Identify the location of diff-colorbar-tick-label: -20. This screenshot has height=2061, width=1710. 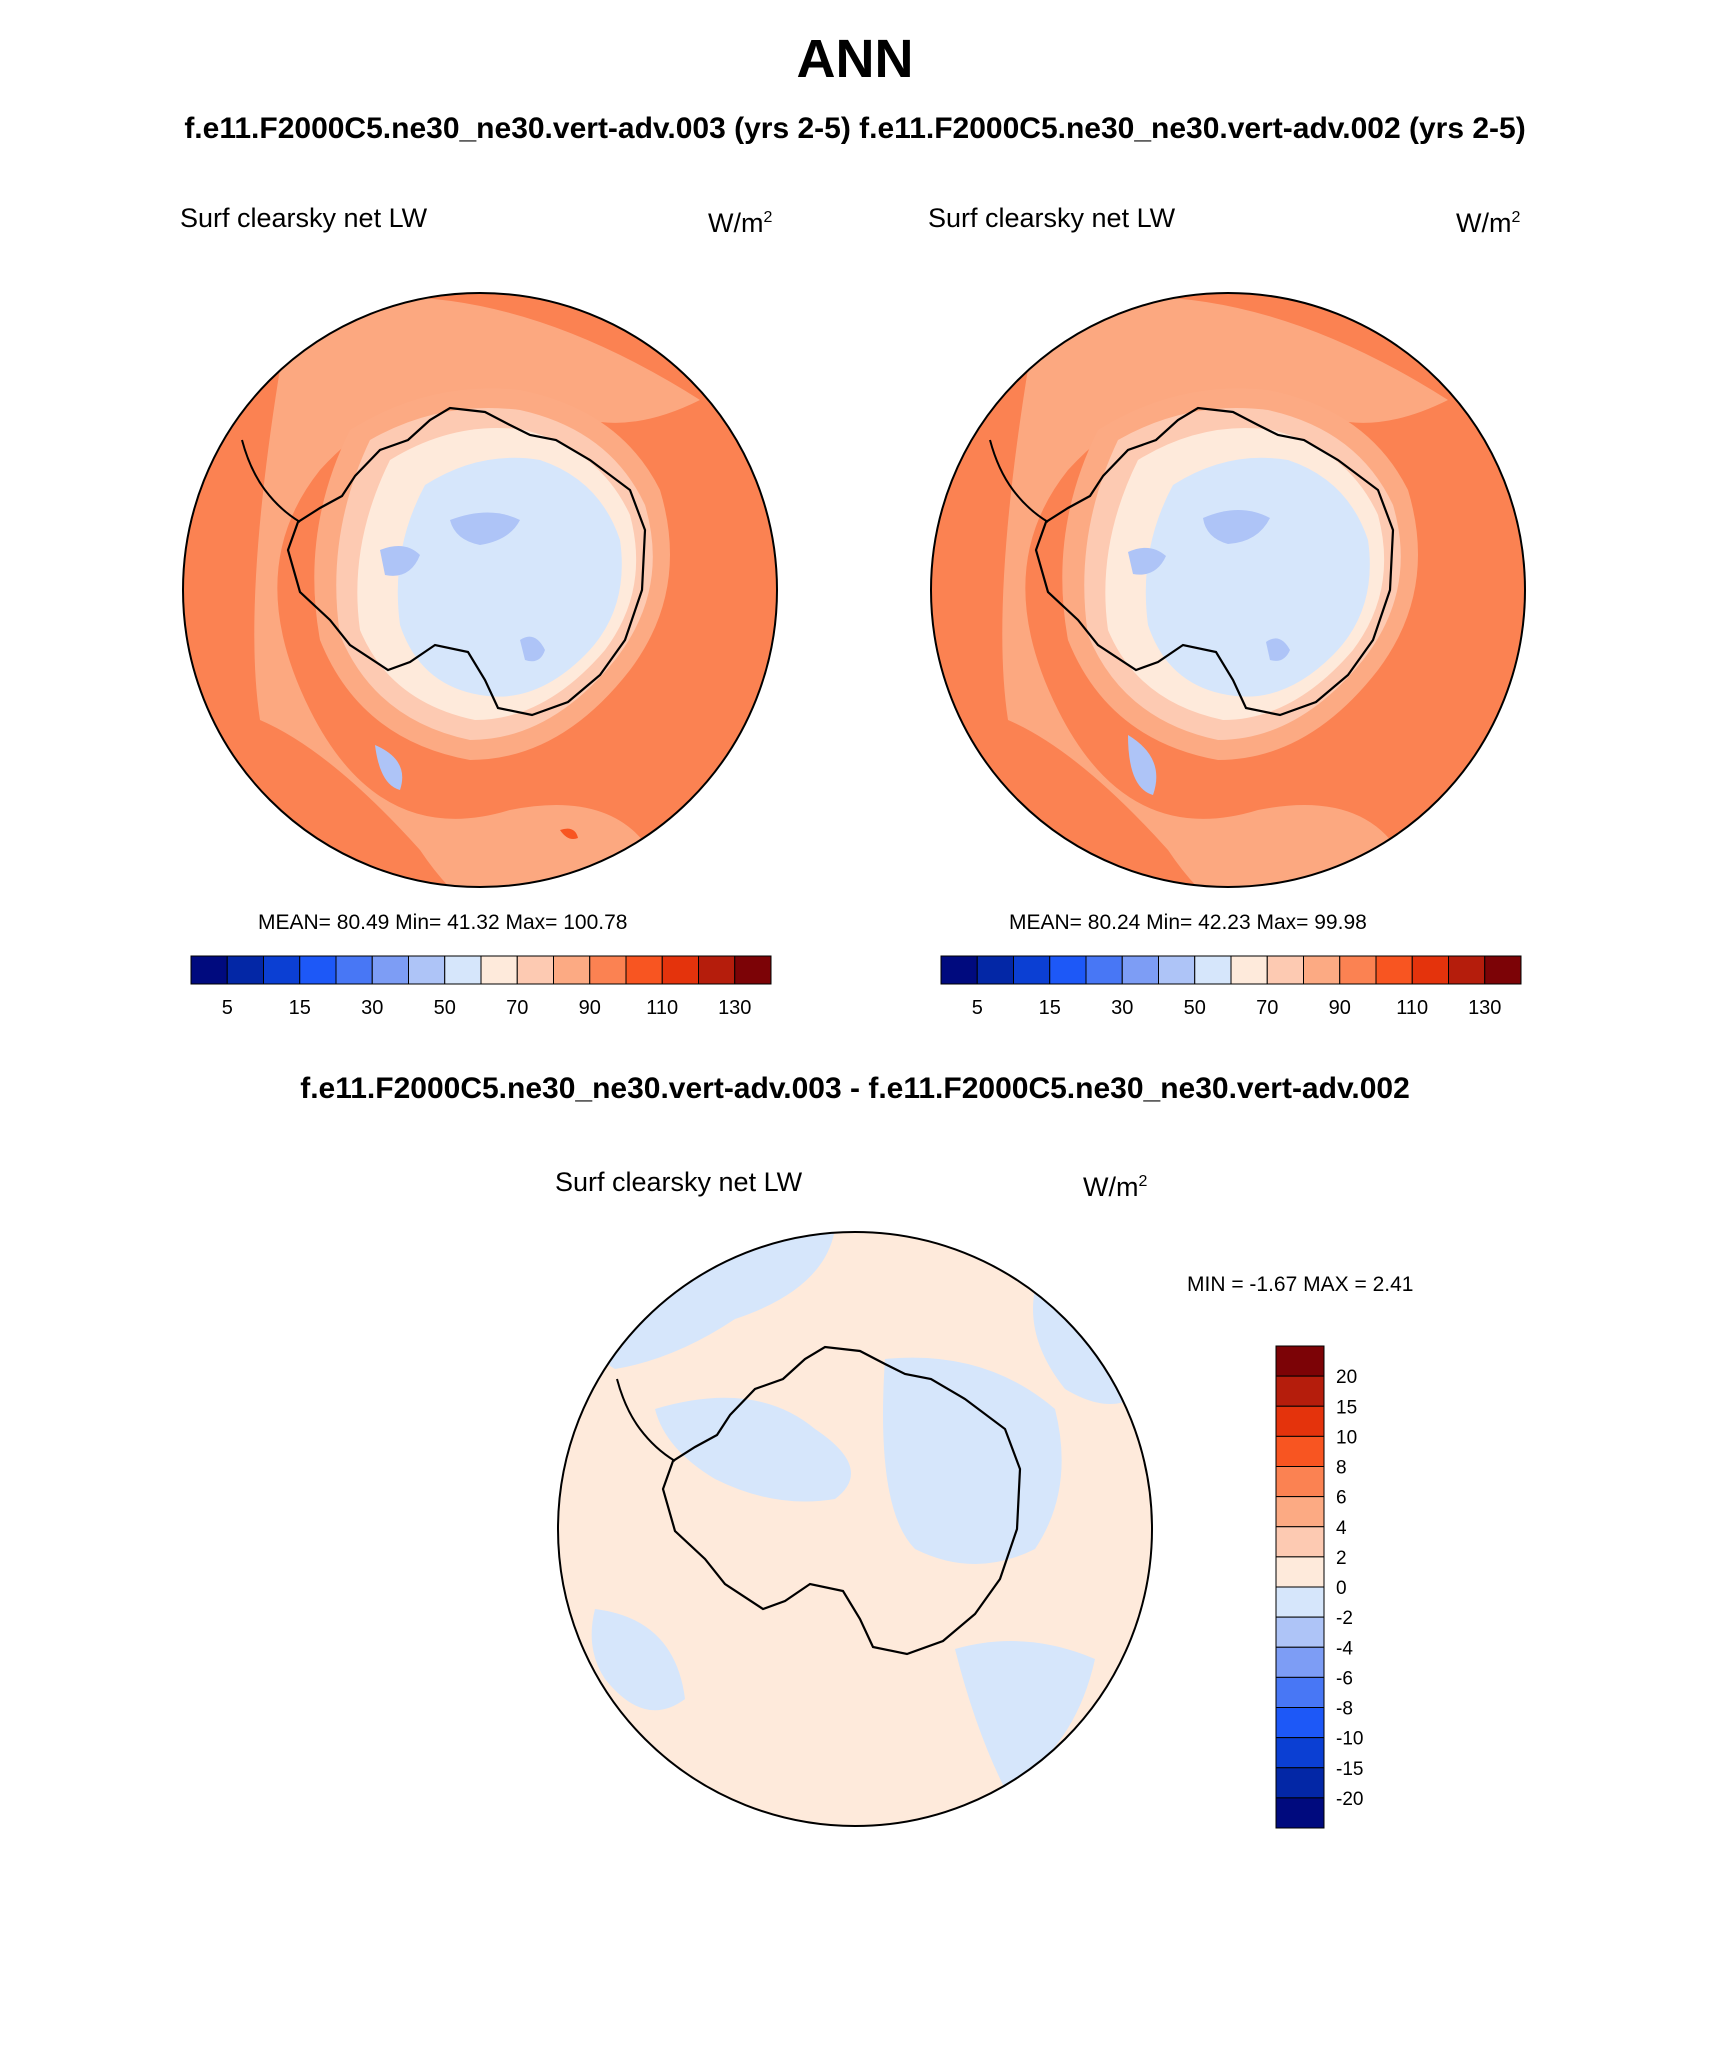
(1349, 1799).